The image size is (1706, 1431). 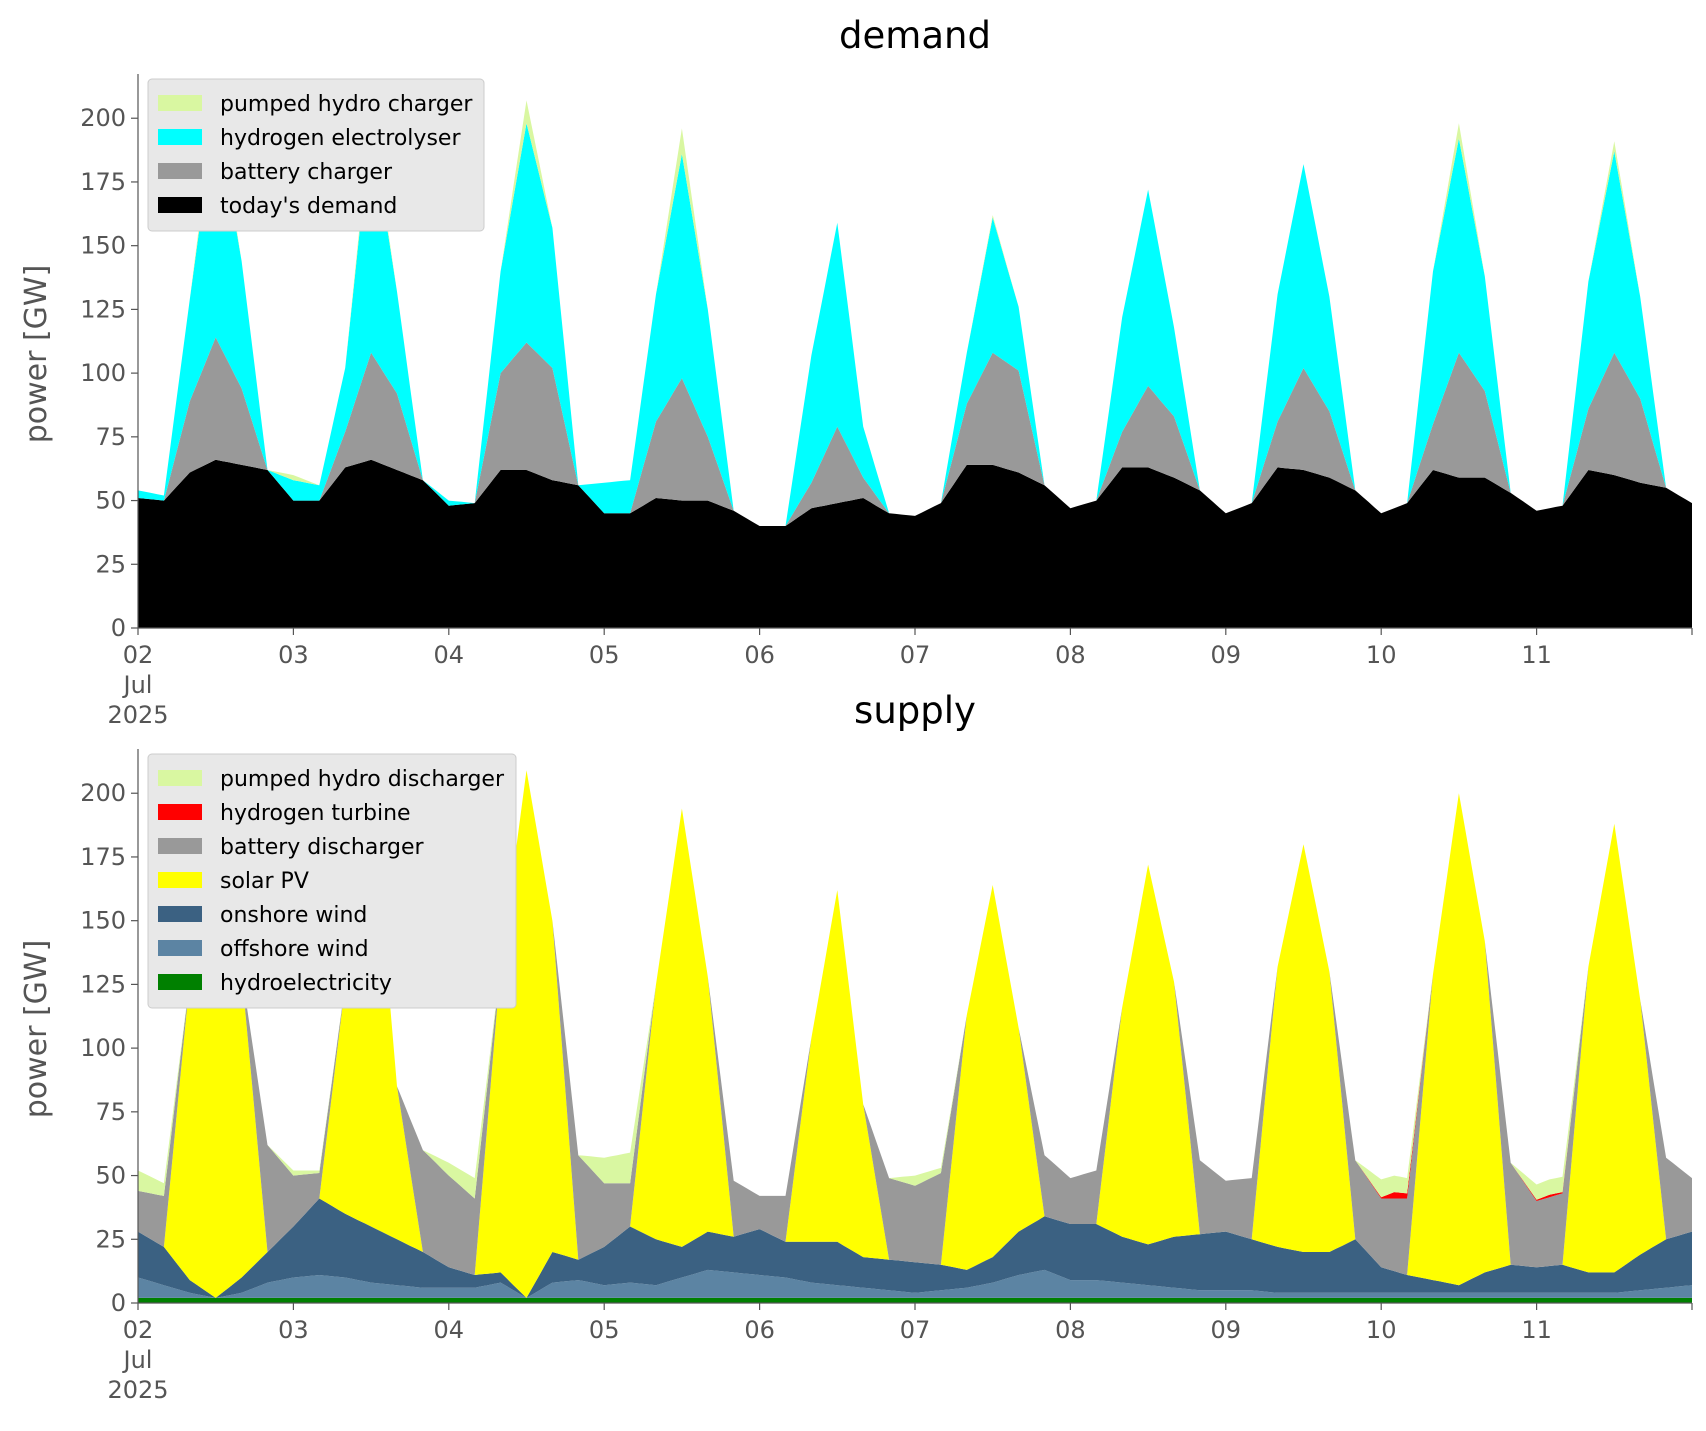 I want to click on legend-label-pumped-hydro-discharger: pumped hydro discharger, so click(x=362, y=779).